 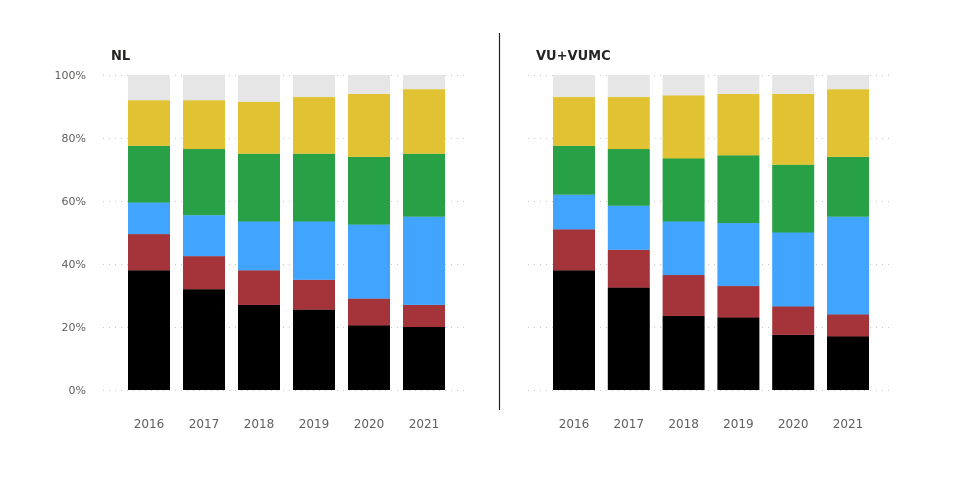 I want to click on y-tick-label: 20%, so click(x=74, y=327).